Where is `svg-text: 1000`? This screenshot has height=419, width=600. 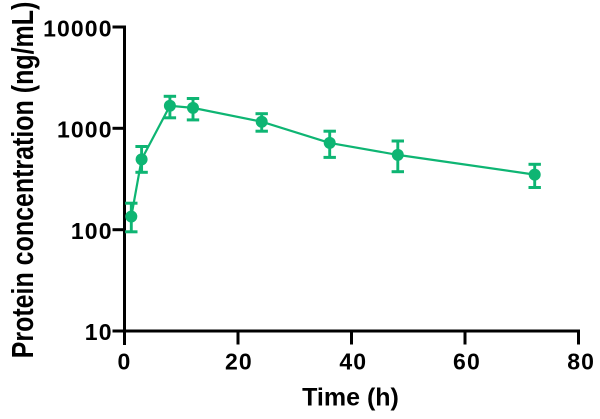 svg-text: 1000 is located at coordinates (85, 130).